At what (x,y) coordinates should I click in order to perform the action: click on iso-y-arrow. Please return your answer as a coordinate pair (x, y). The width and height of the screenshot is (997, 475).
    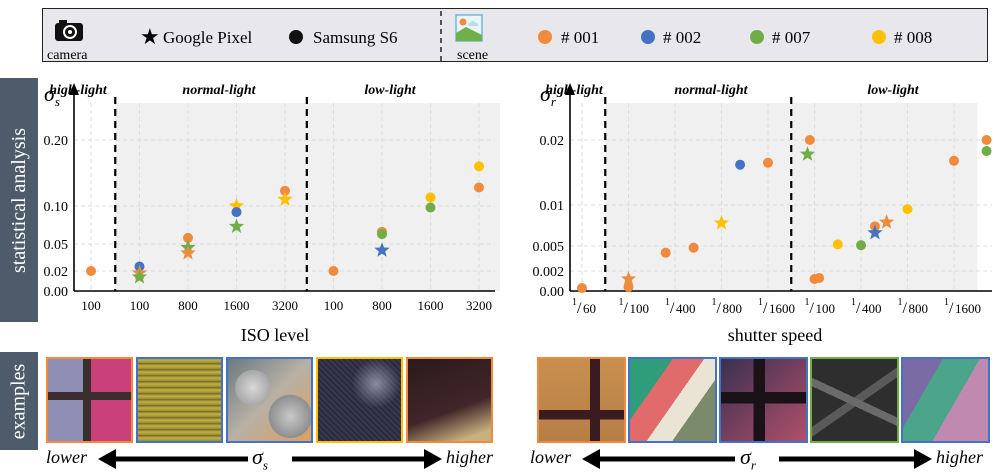
    Looking at the image, I should click on (74, 89).